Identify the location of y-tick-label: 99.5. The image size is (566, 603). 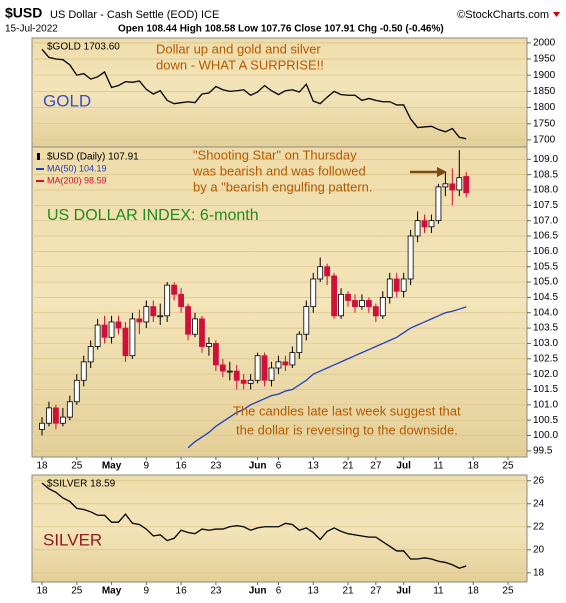
(543, 451).